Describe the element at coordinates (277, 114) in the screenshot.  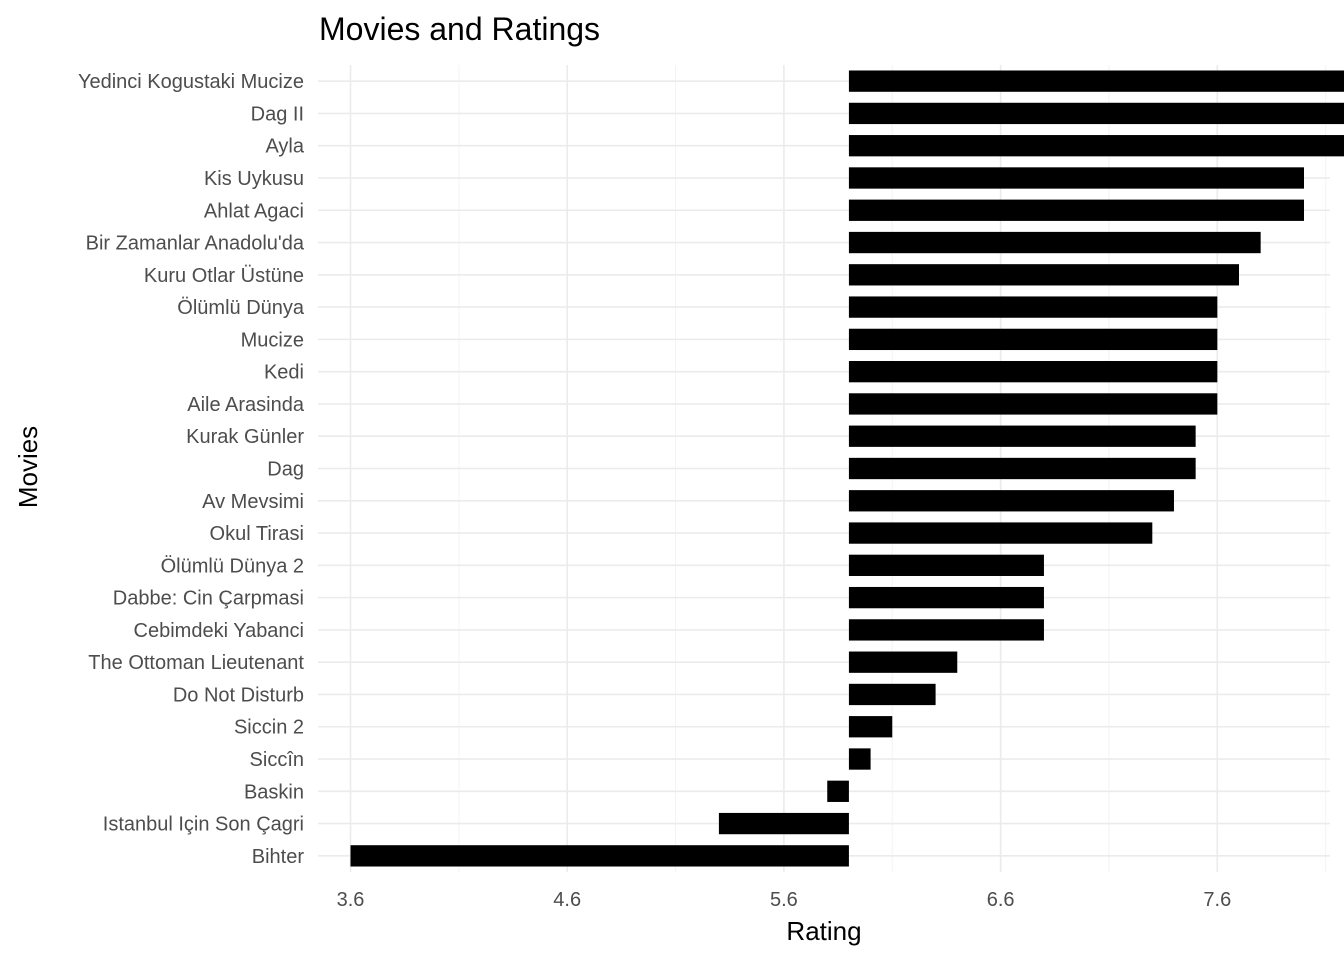
I see `y-tick-label: Dag II` at that location.